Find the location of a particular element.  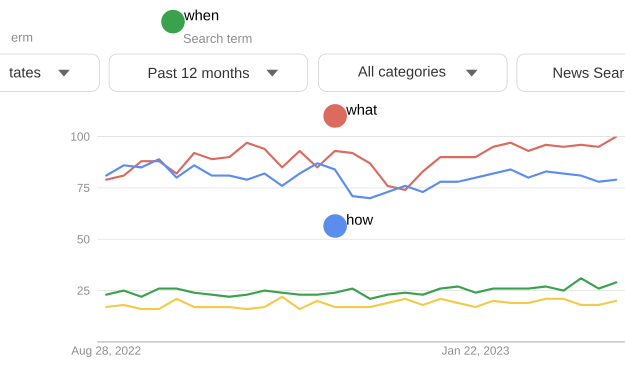

y-tick-label: 25 is located at coordinates (83, 290).